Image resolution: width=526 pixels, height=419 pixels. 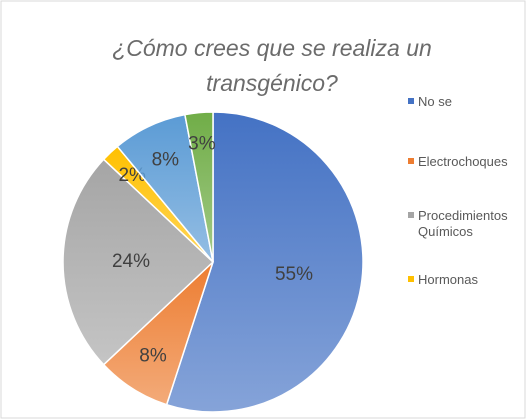 I want to click on legend-item: Procedimientos Químicos, so click(x=464, y=224).